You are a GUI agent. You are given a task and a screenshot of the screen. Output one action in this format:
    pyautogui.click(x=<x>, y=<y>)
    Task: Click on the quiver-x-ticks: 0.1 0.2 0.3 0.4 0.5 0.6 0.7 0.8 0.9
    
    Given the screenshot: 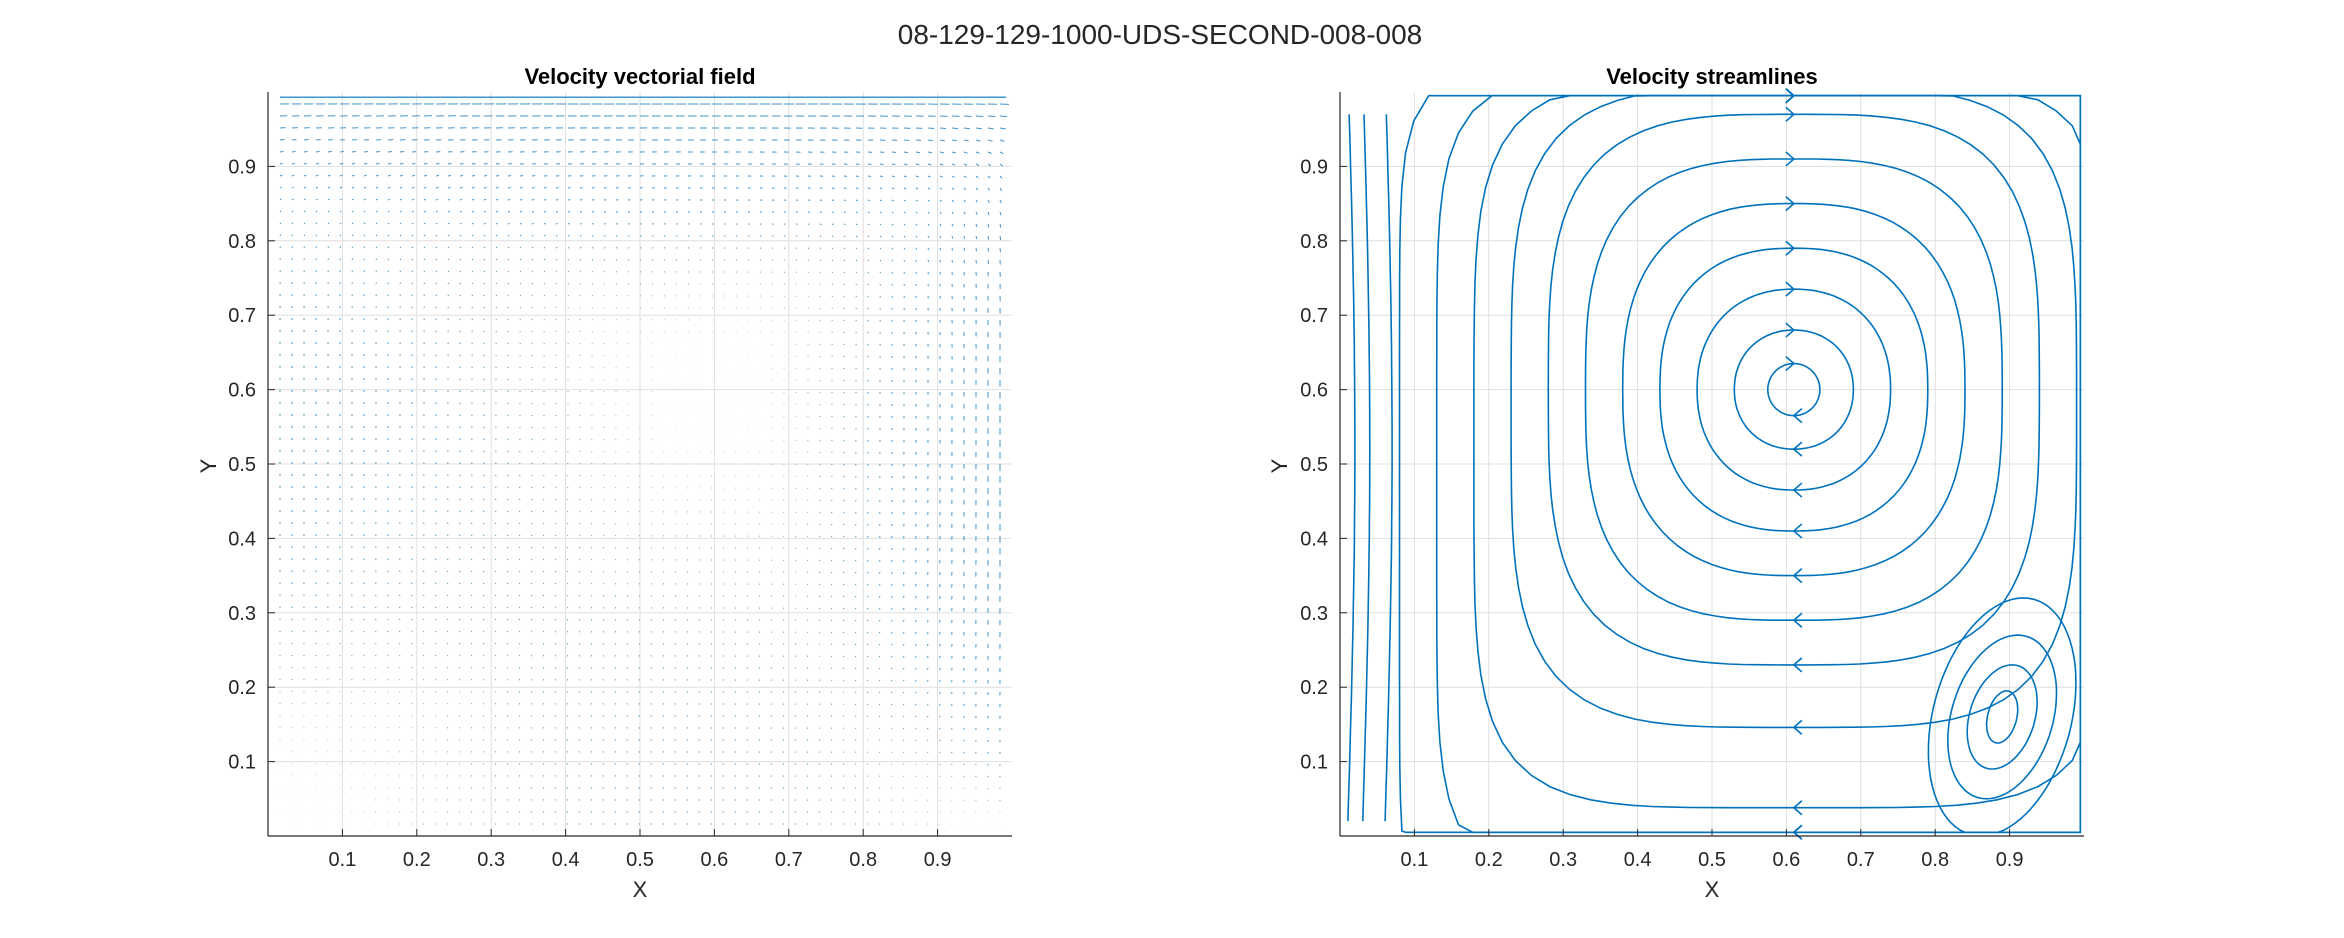 What is the action you would take?
    pyautogui.click(x=639, y=860)
    